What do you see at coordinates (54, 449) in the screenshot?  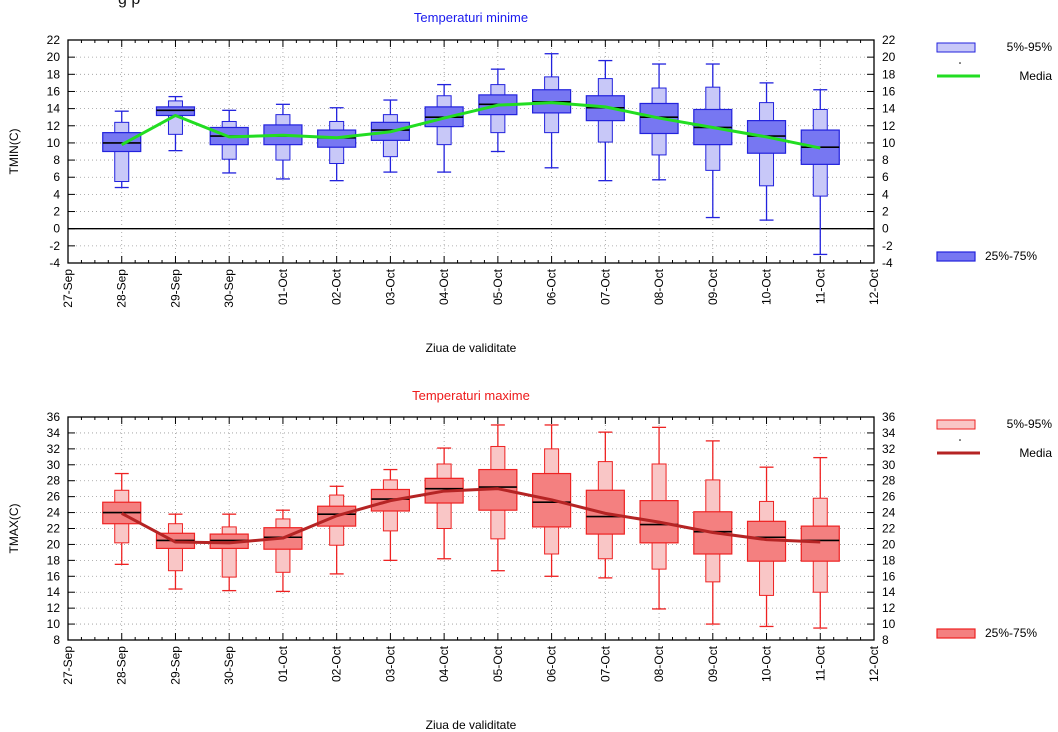 I see `y-tick-label-left: 32` at bounding box center [54, 449].